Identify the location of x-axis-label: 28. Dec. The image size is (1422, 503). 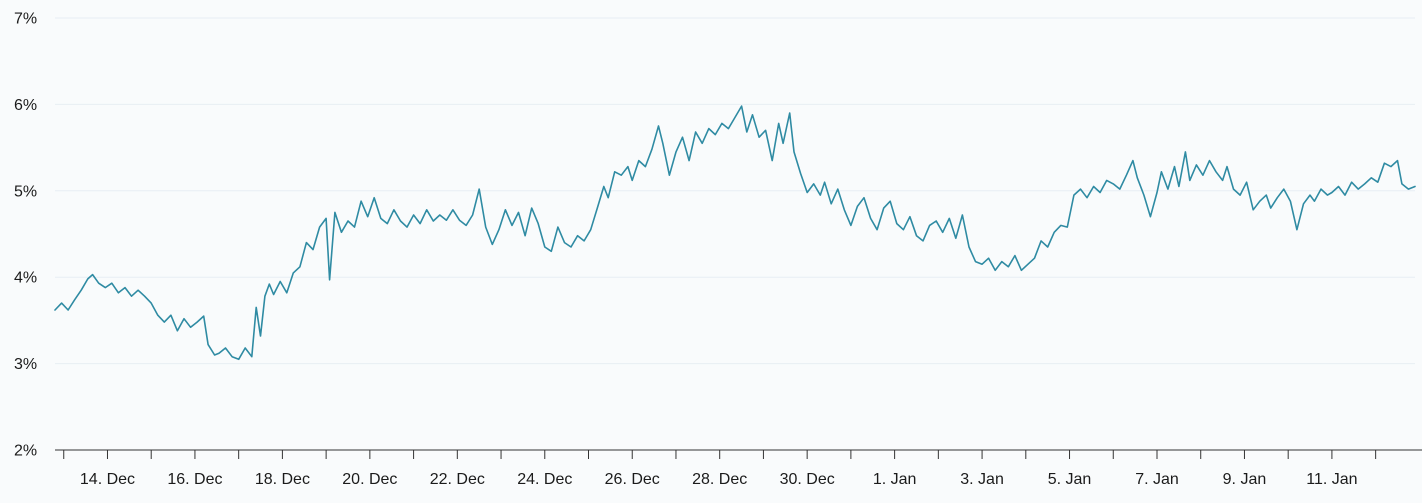
(719, 479).